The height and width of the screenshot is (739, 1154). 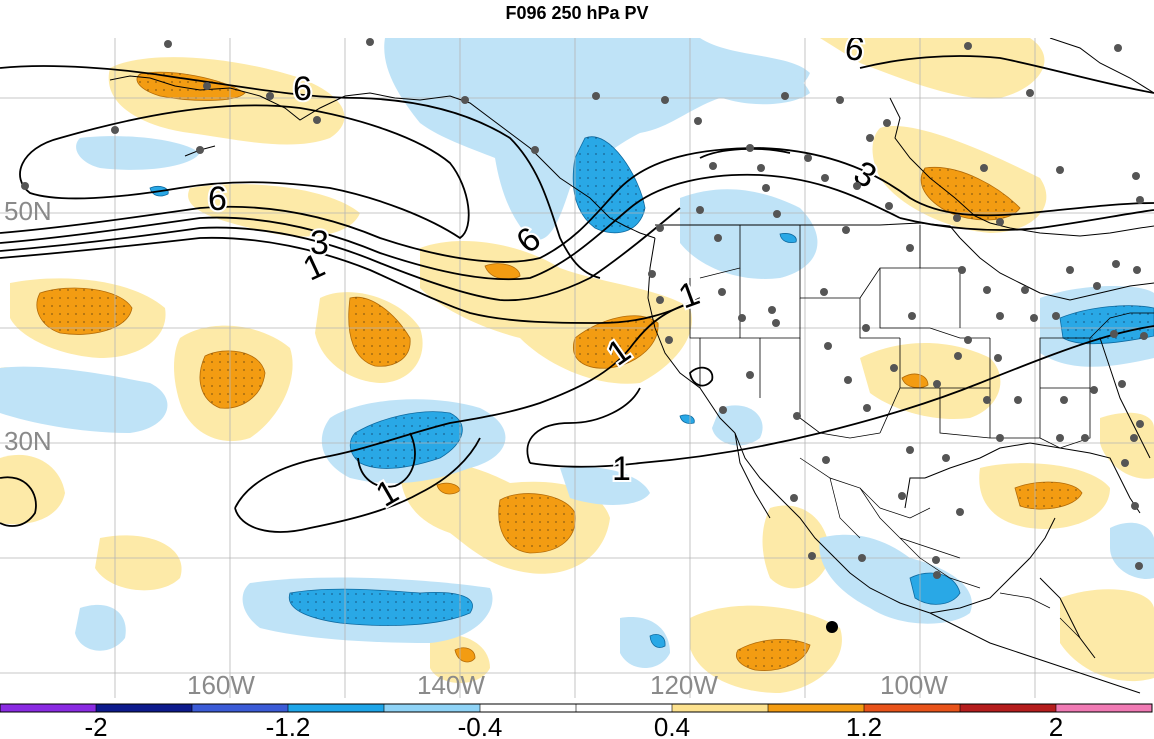 I want to click on colorbar-tick-neg-1-2: -1.2, so click(x=288, y=725).